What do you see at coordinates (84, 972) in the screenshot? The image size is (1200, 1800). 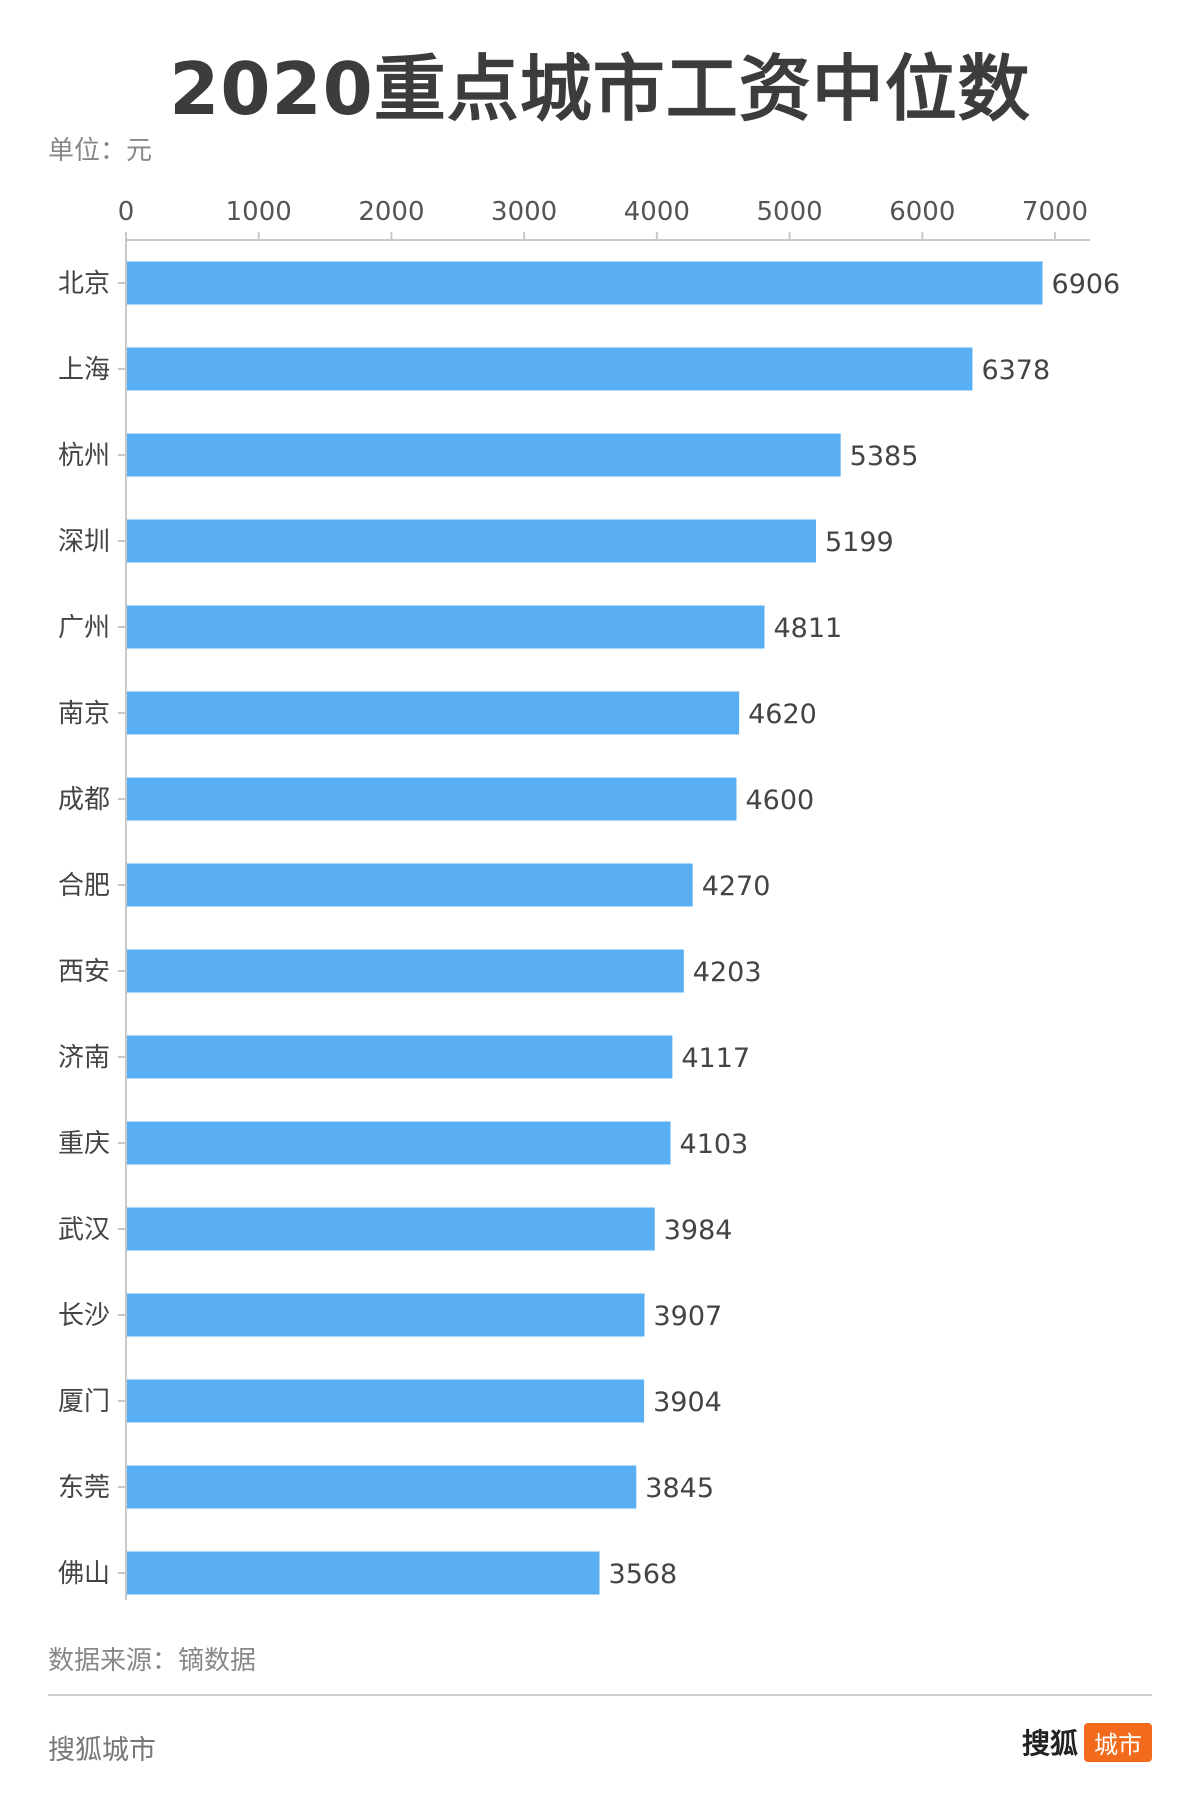 I see `category-label: 西安` at bounding box center [84, 972].